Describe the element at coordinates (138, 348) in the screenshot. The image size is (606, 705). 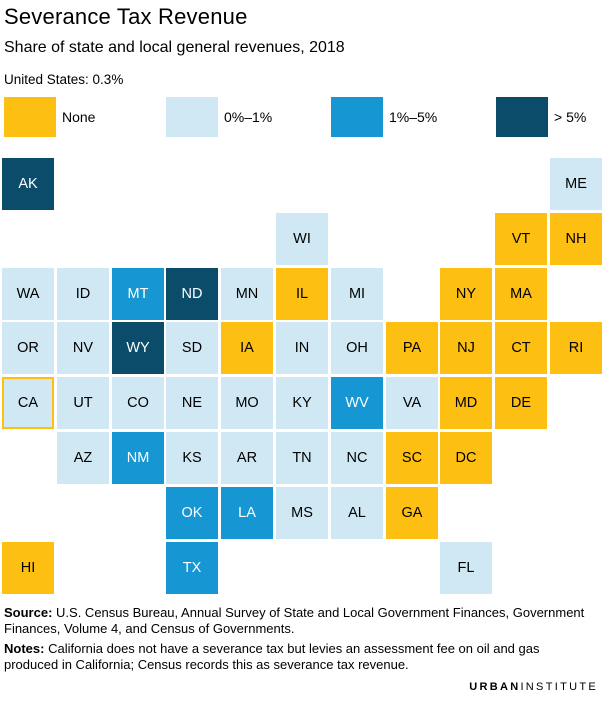
I see `state-tile-wy: WY` at that location.